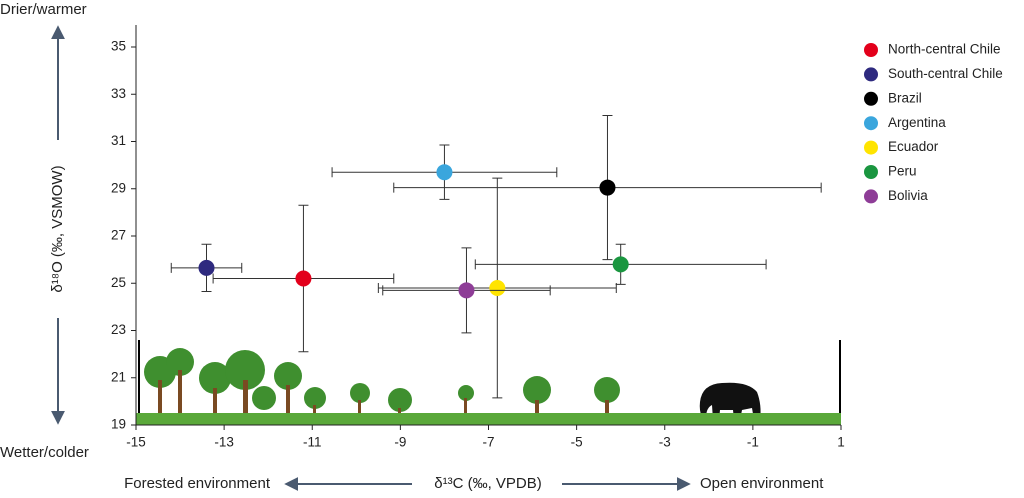 This screenshot has height=498, width=1024. Describe the element at coordinates (118, 235) in the screenshot. I see `y-tick-label: 27` at that location.